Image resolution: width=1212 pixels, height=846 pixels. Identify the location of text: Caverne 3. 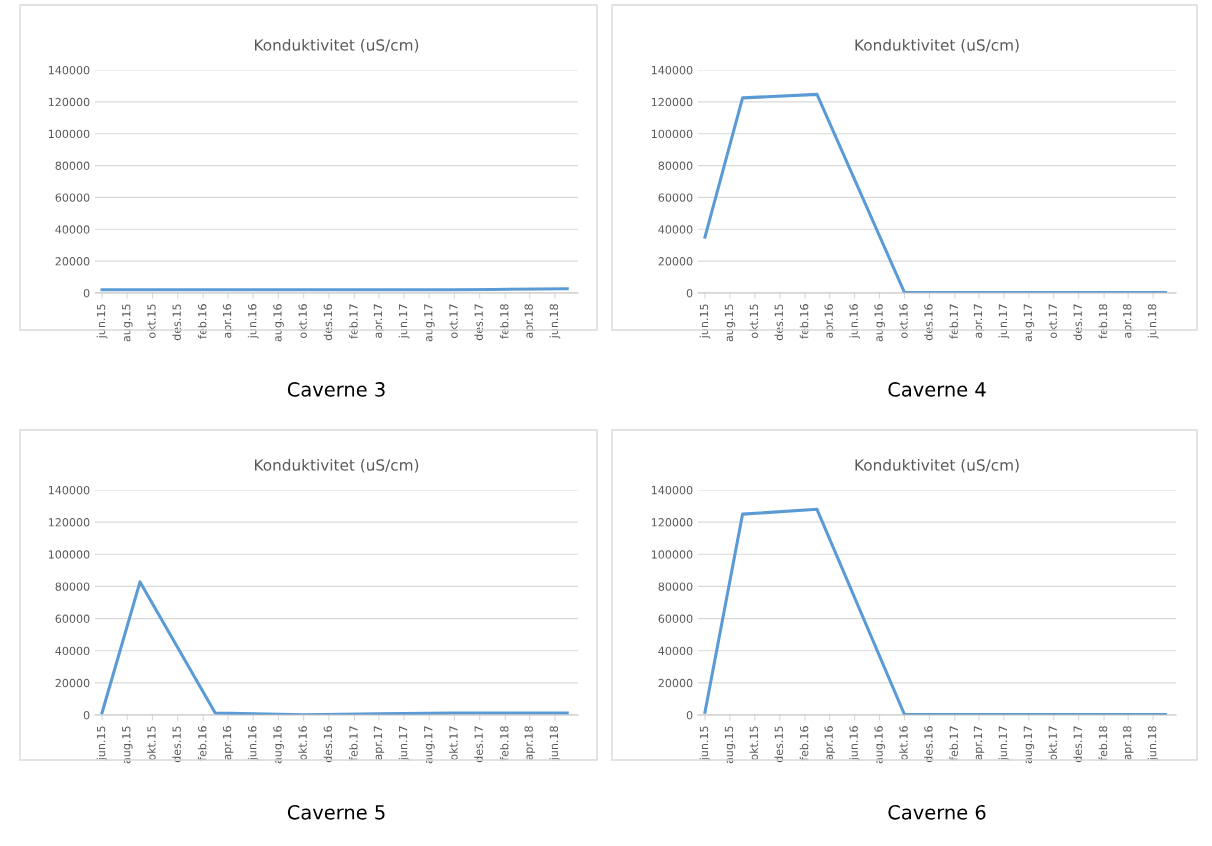
(336, 389).